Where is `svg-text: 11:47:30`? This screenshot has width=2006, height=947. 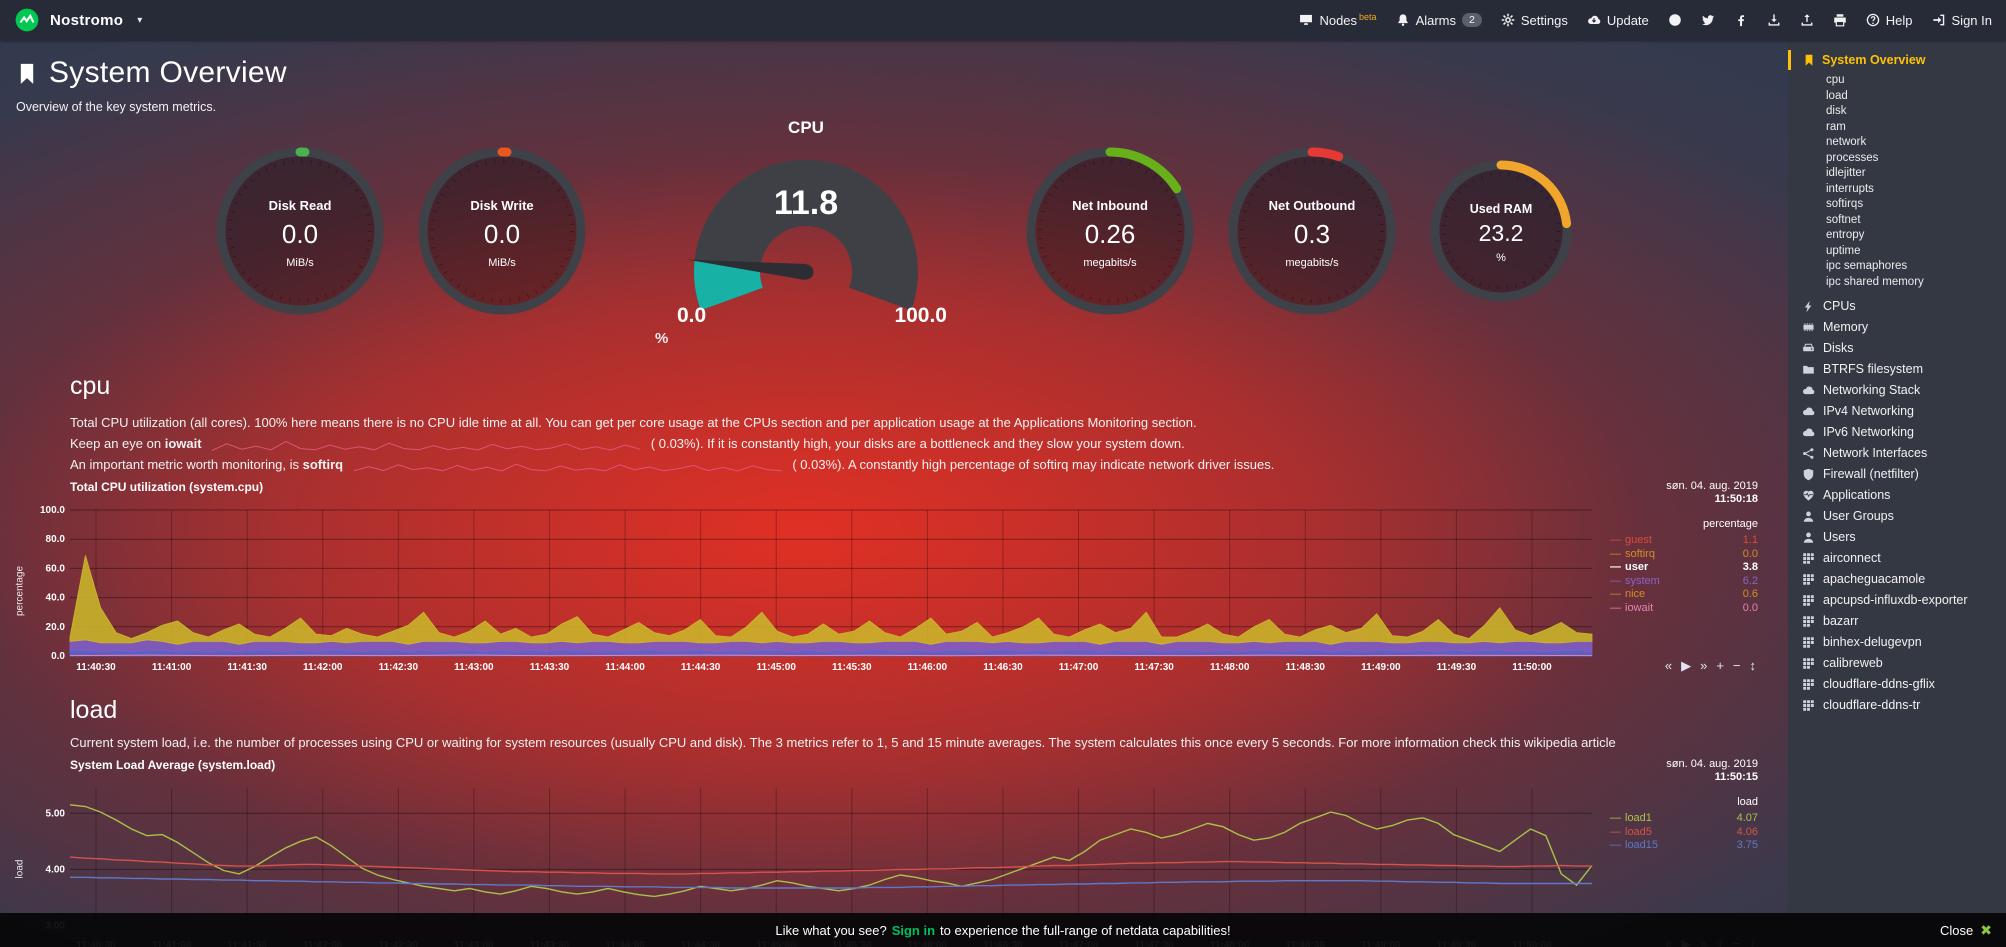 svg-text: 11:47:30 is located at coordinates (1154, 667).